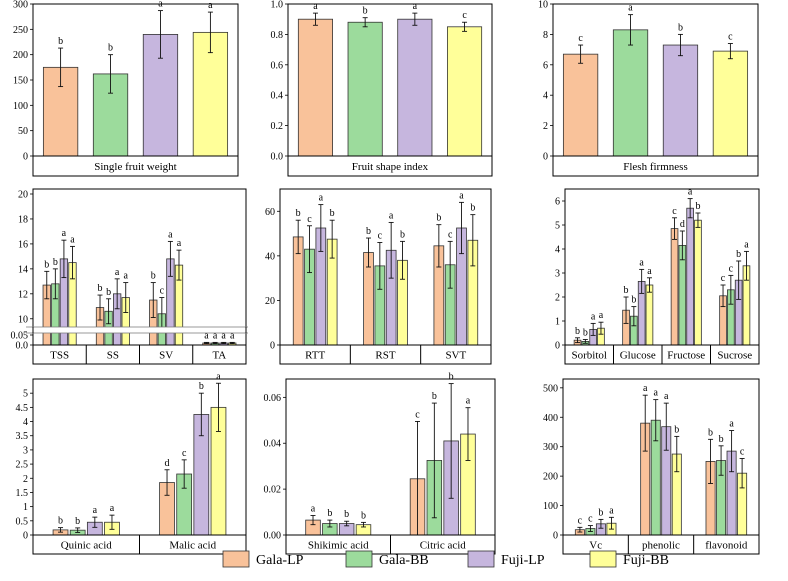  Describe the element at coordinates (277, 157) in the screenshot. I see `y-tick-label: 0.0` at that location.